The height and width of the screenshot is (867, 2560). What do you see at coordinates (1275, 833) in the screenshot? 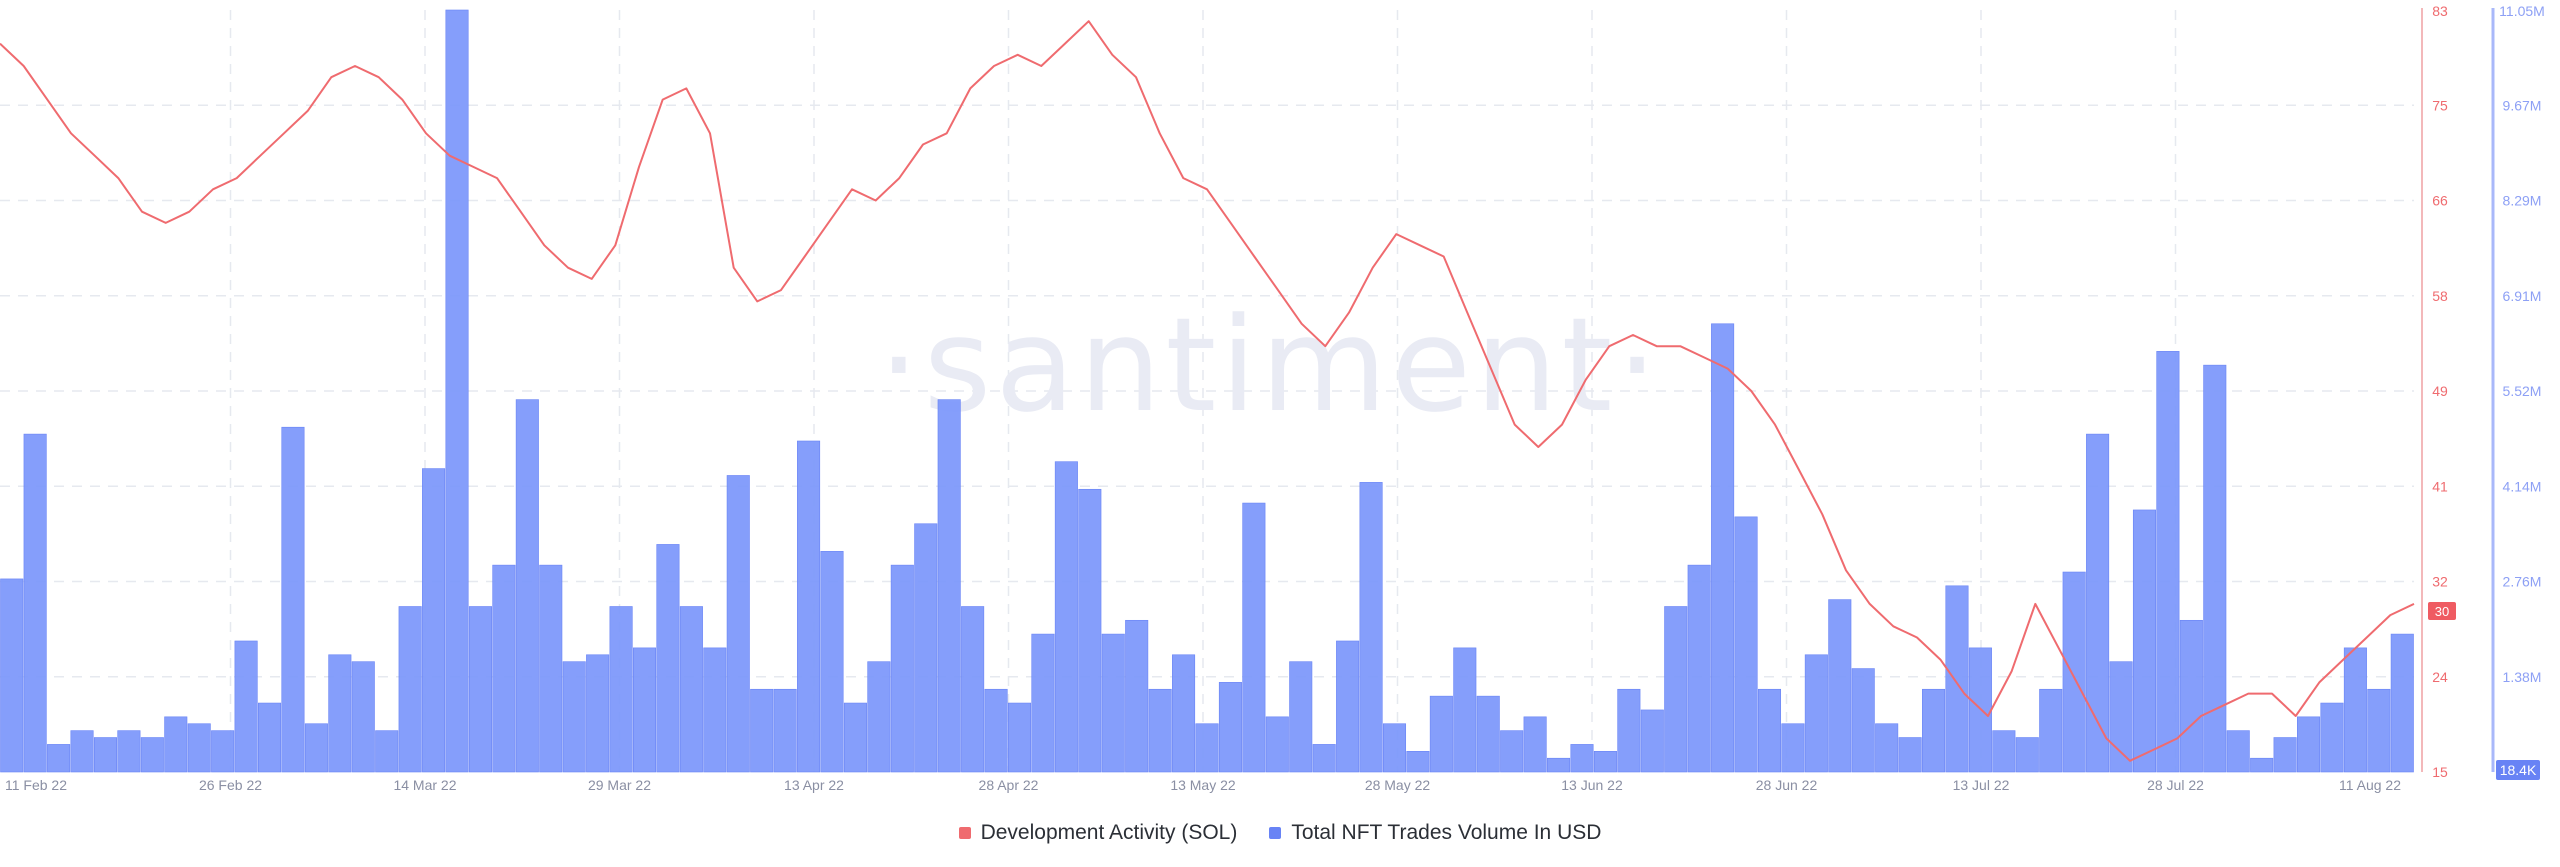
I see `legend-swatch-nft-volume` at bounding box center [1275, 833].